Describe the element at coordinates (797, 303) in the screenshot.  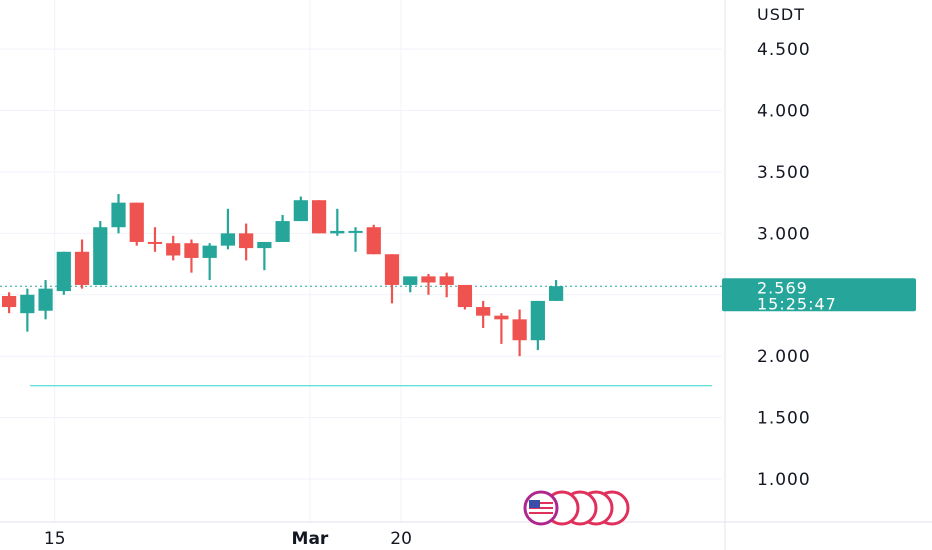
I see `bar-countdown-label: 15:25:47` at that location.